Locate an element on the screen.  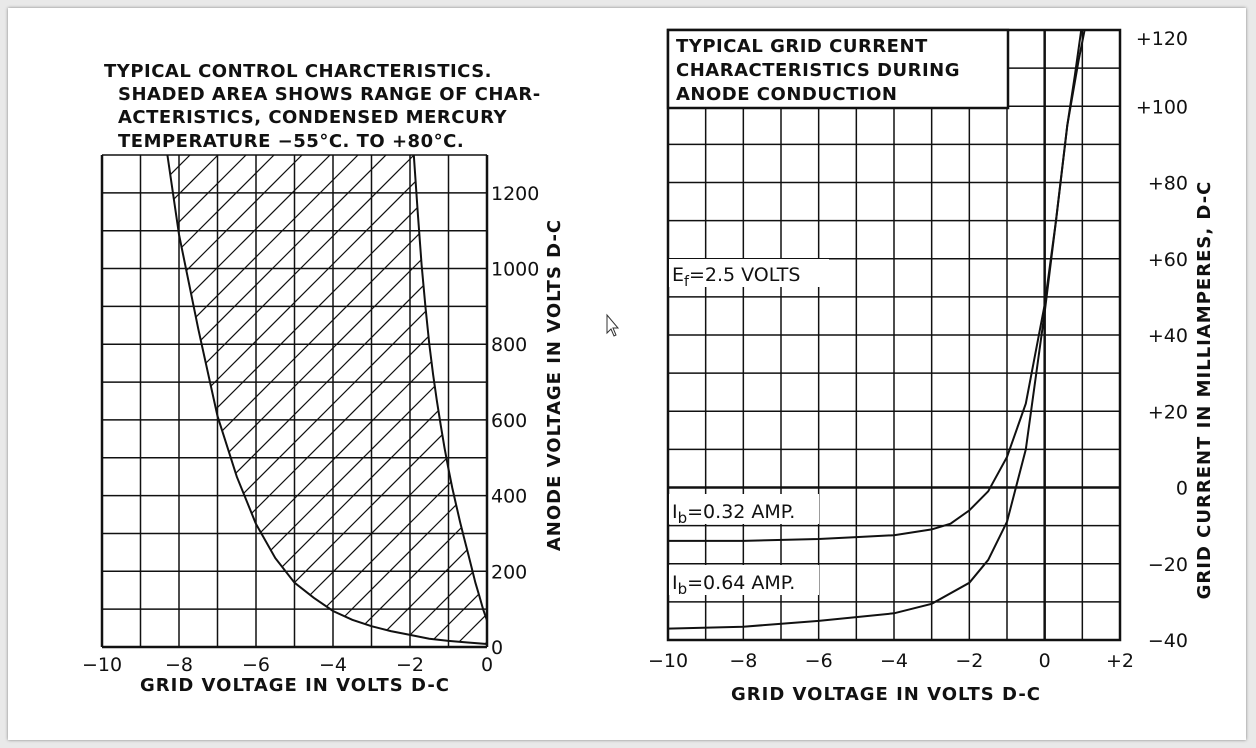
left-title-line: ACTERISTICS, CONDENSED MERCURY is located at coordinates (312, 117).